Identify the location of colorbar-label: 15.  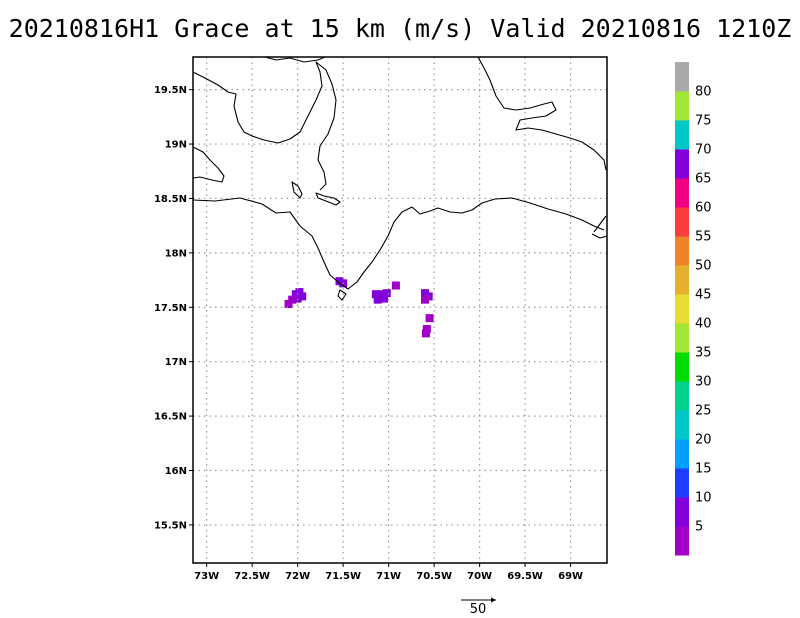
(703, 469).